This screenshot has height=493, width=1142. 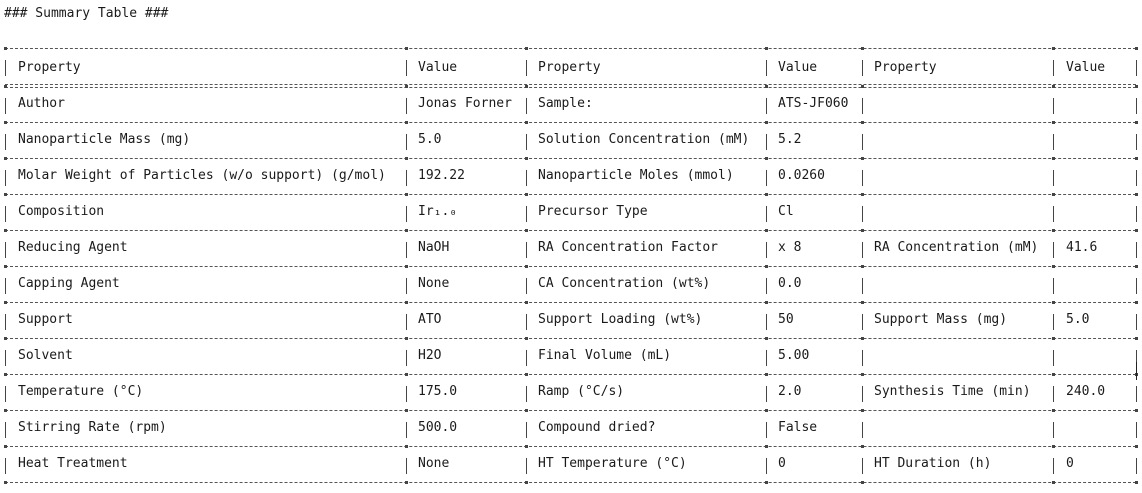 I want to click on table-cell: Ramp (°C/s), so click(x=581, y=391).